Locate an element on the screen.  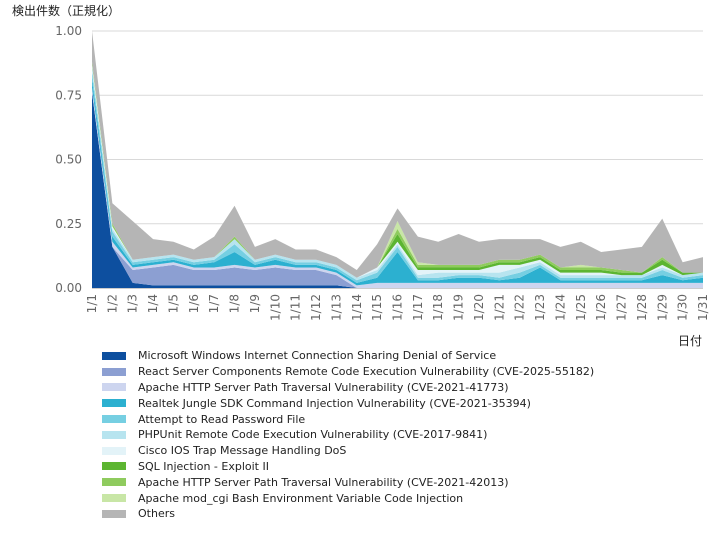
x-tick-label: 1/20 is located at coordinates (479, 307).